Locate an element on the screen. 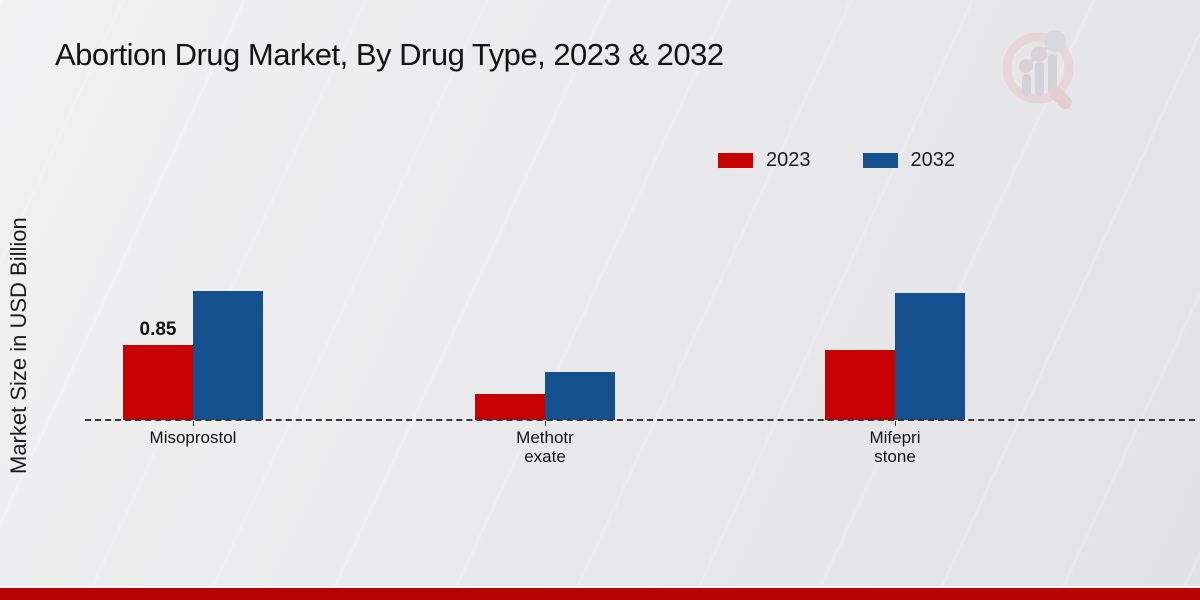 The height and width of the screenshot is (600, 1200). bar-2023-methotrexate is located at coordinates (510, 407).